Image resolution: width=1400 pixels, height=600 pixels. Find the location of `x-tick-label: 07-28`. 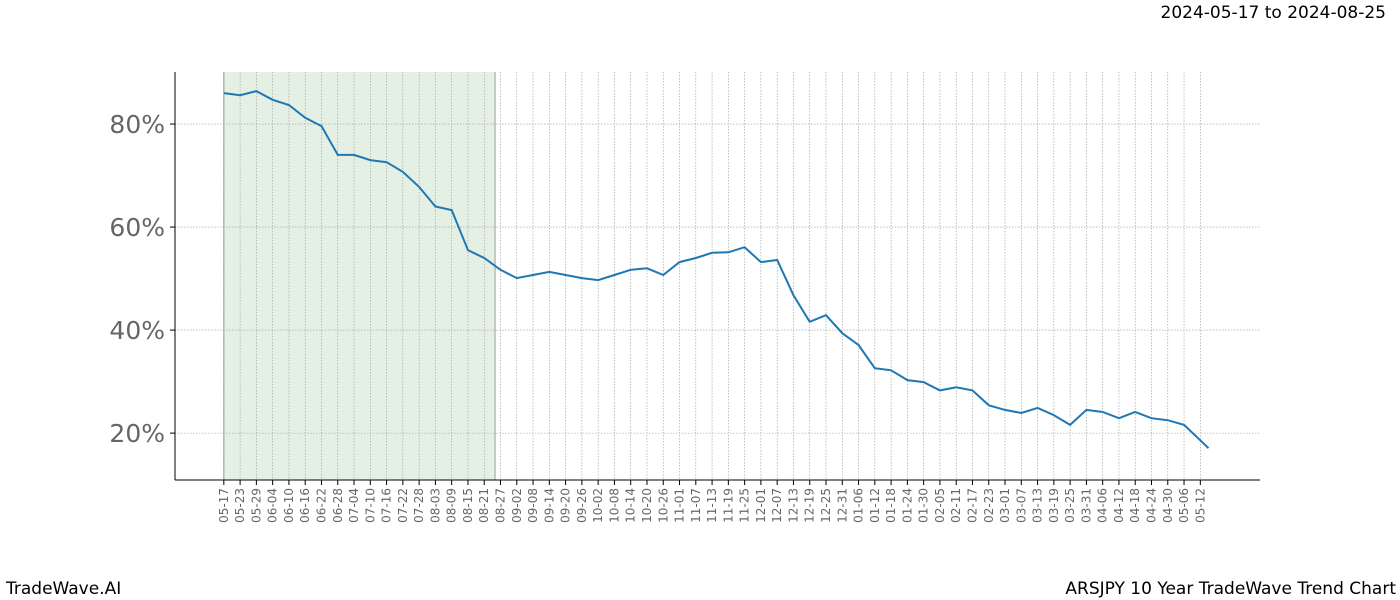

x-tick-label: 07-28 is located at coordinates (419, 505).